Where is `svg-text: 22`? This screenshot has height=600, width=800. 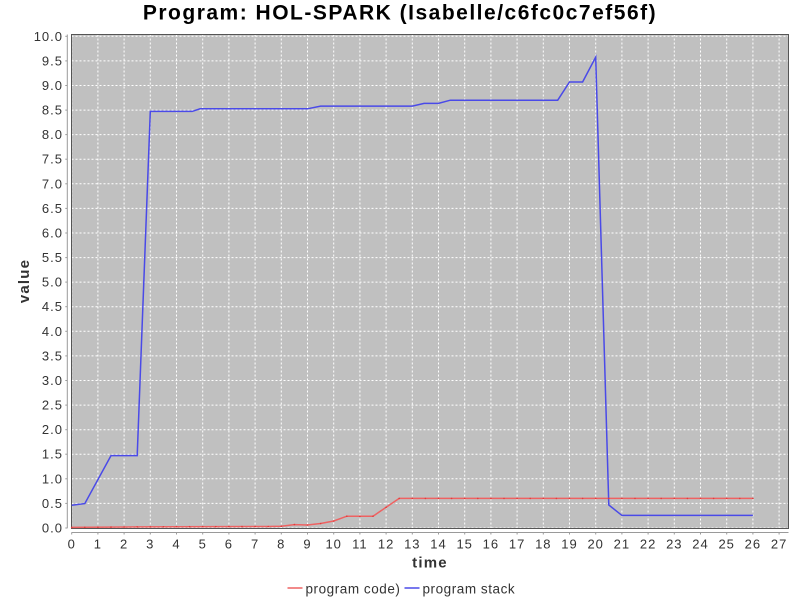
svg-text: 22 is located at coordinates (648, 544).